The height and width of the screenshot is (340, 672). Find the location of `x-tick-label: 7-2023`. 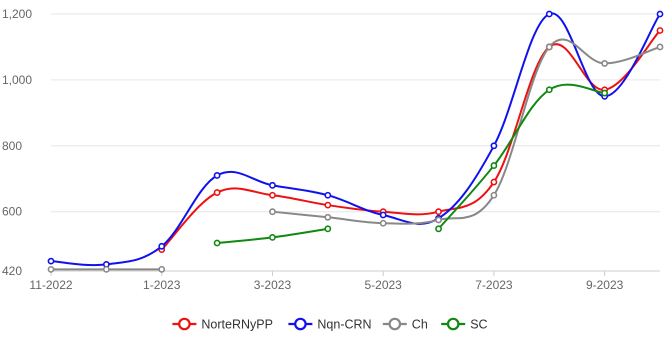

x-tick-label: 7-2023 is located at coordinates (494, 285).